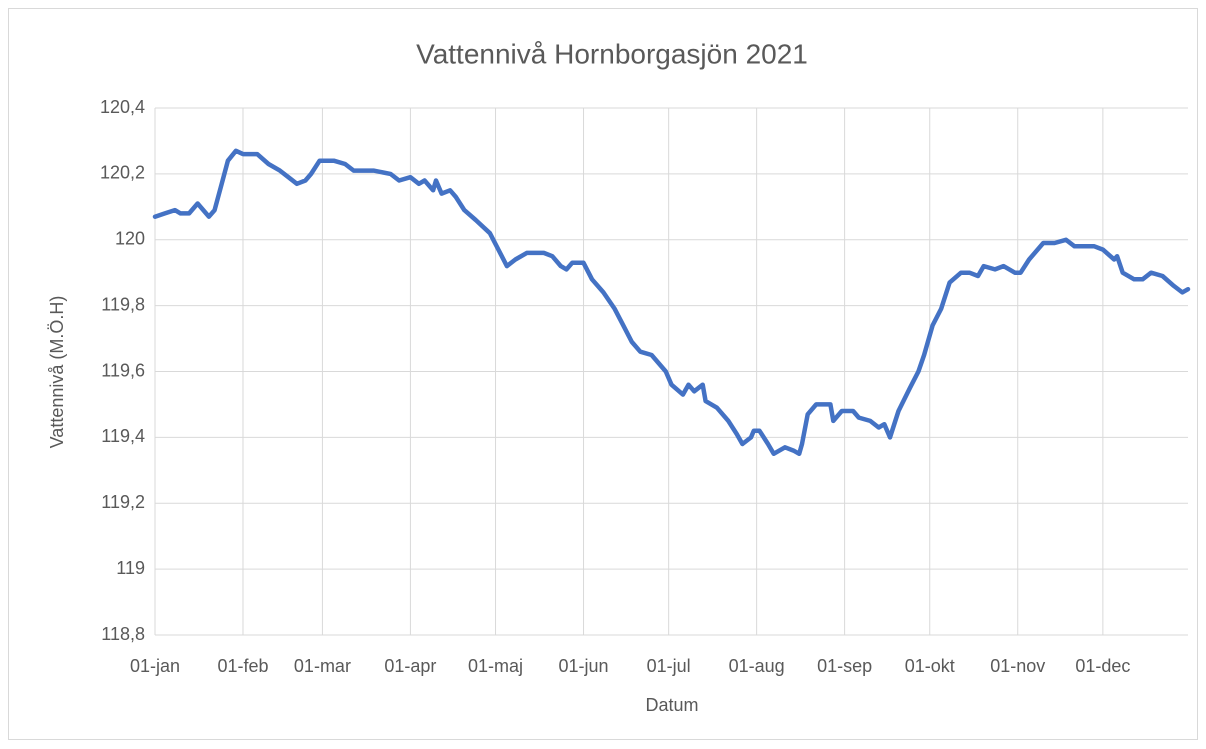 Image resolution: width=1206 pixels, height=749 pixels. Describe the element at coordinates (57, 372) in the screenshot. I see `y-axis-label: Vattennivå (M.Ö.H)` at that location.